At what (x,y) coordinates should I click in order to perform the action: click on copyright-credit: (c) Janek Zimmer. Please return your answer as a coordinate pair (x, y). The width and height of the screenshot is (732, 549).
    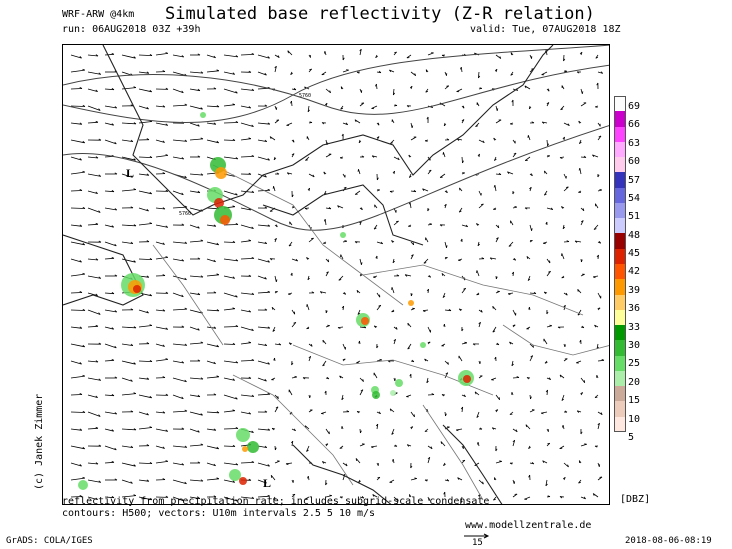
    Looking at the image, I should click on (39, 441).